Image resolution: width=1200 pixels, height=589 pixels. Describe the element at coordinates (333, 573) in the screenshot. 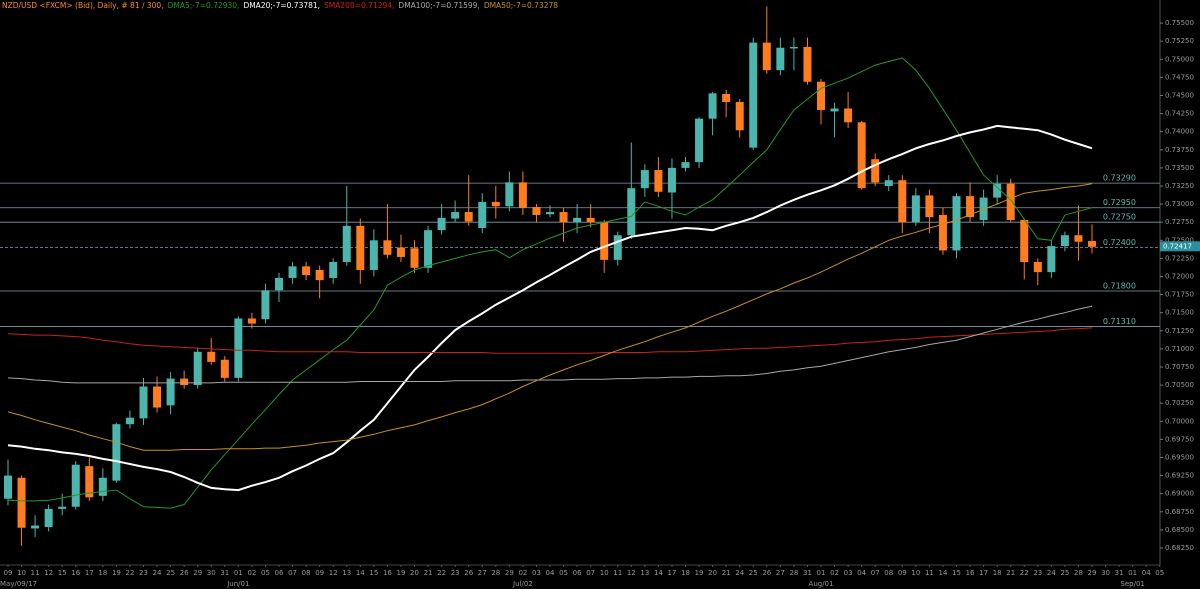

I see `x-tick-label: 12` at that location.